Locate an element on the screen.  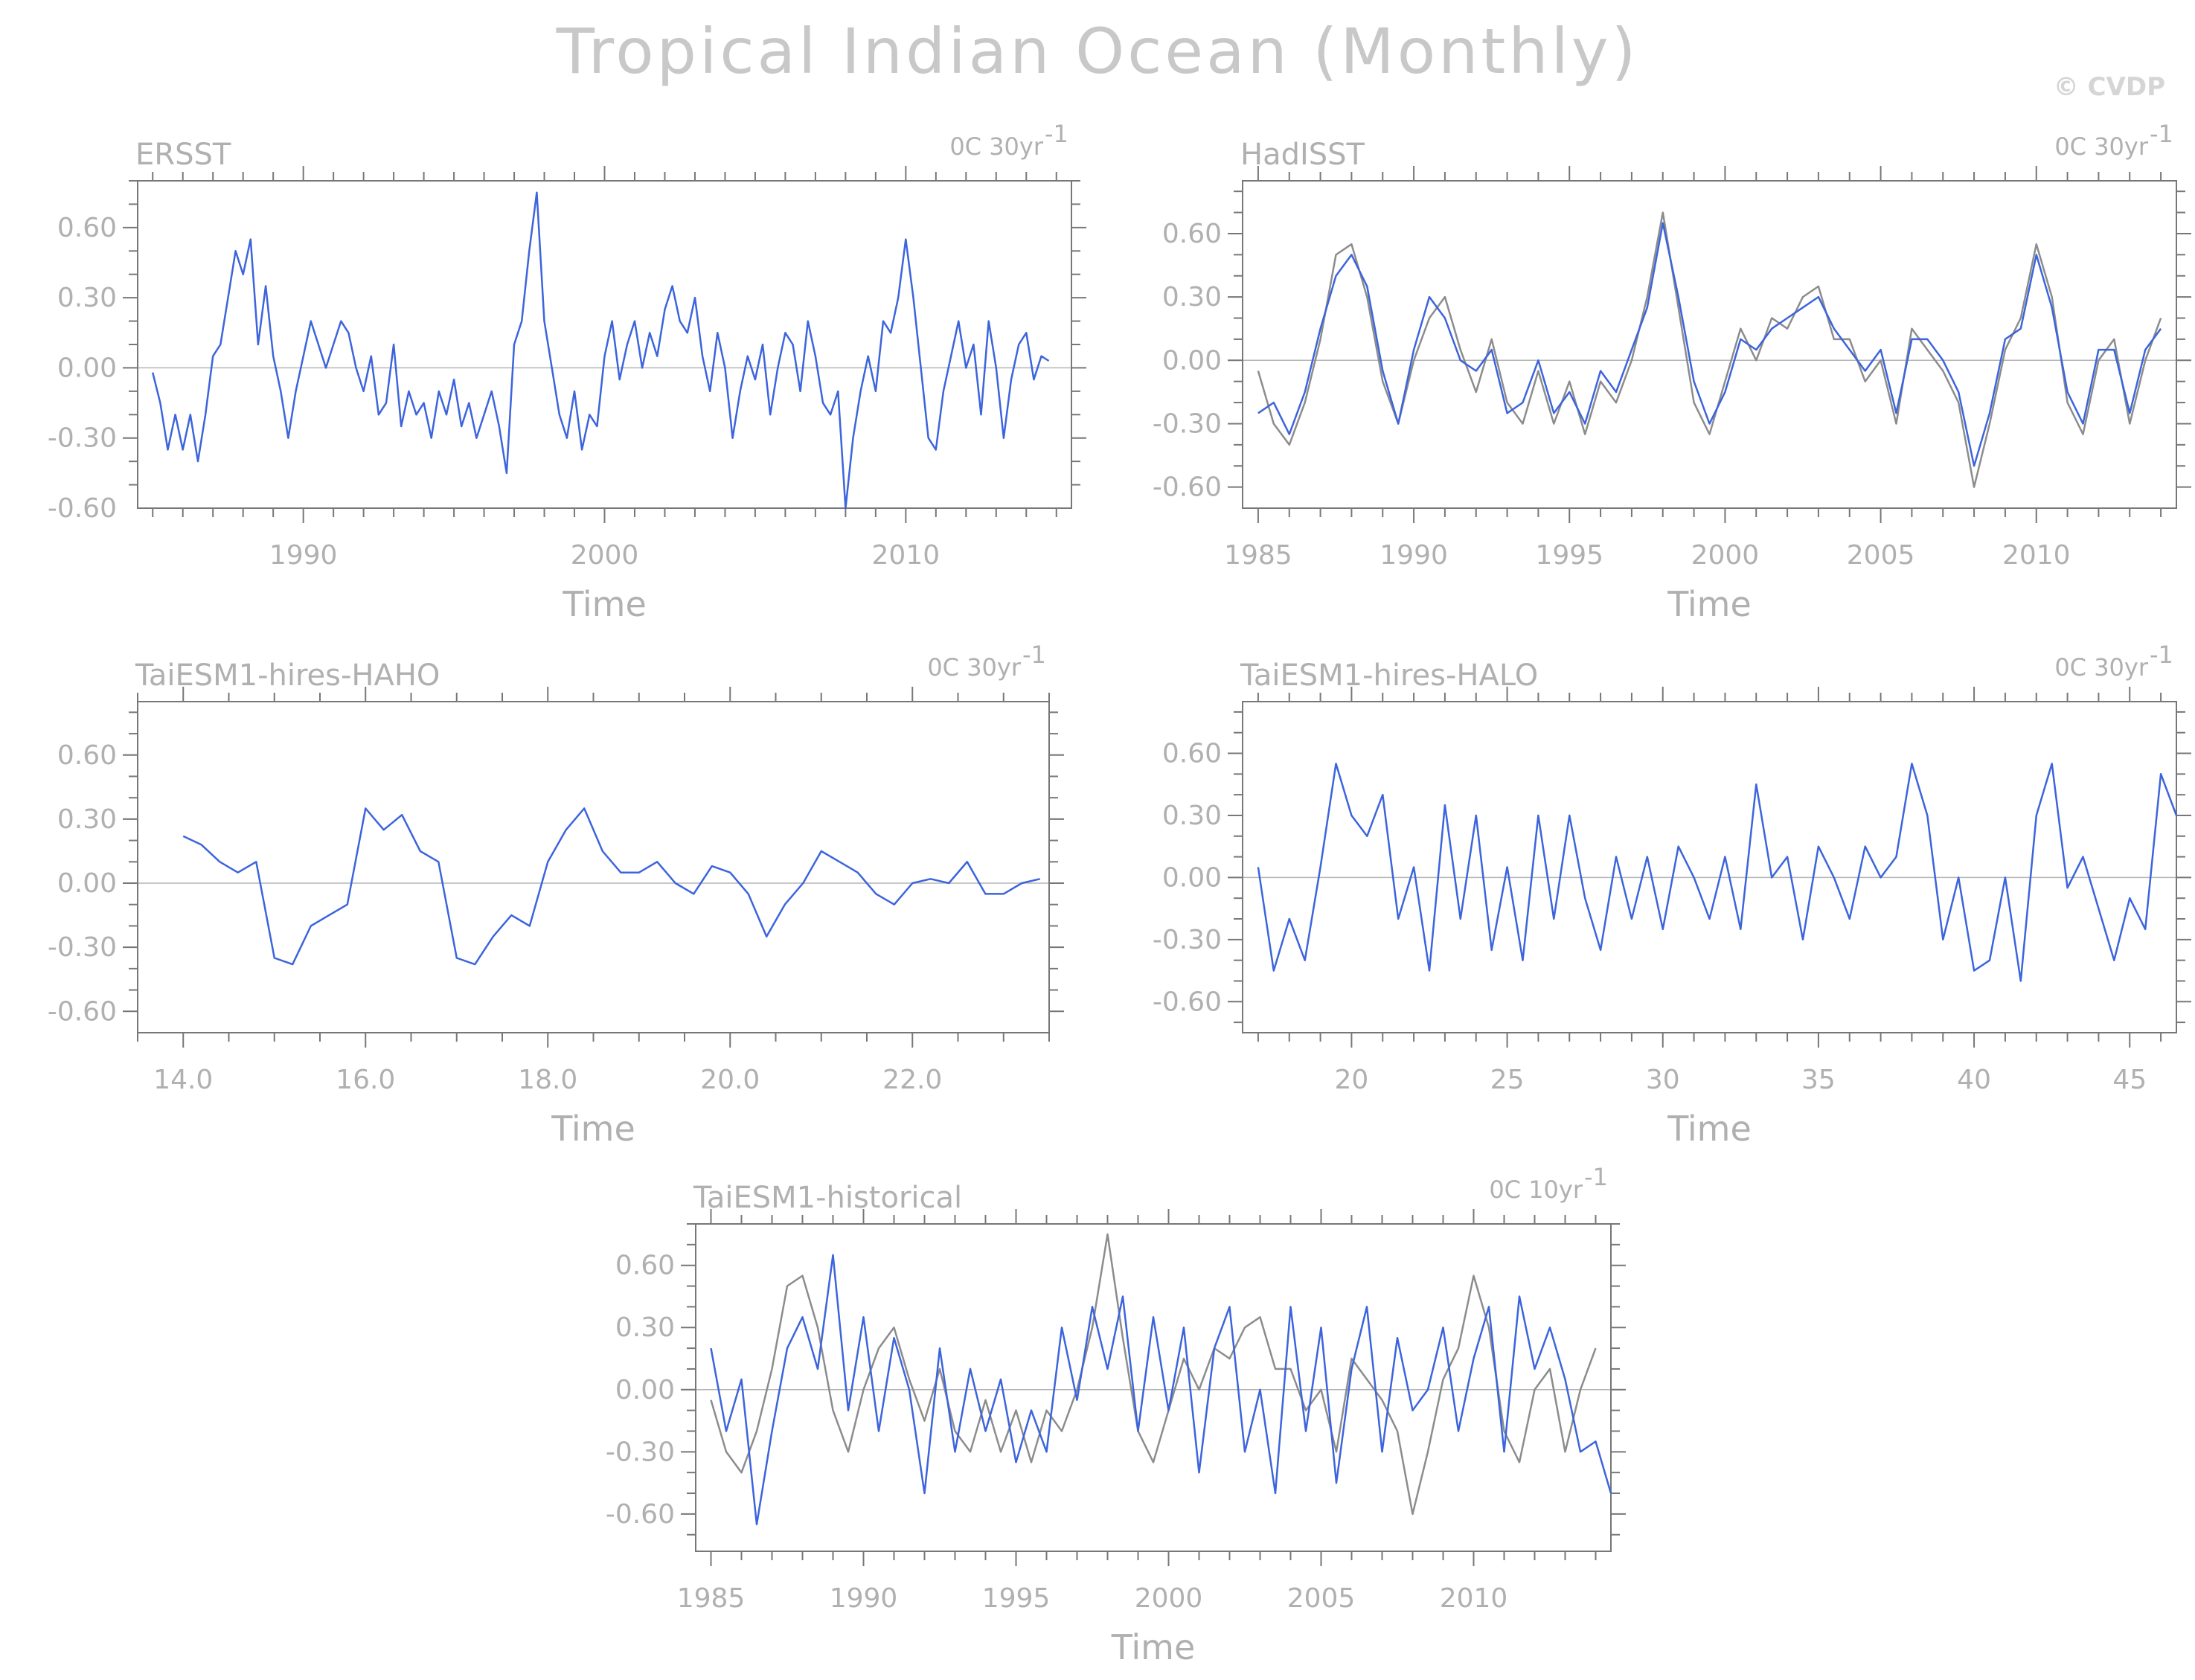
panel-units: 0C 10yr is located at coordinates (1536, 1190).